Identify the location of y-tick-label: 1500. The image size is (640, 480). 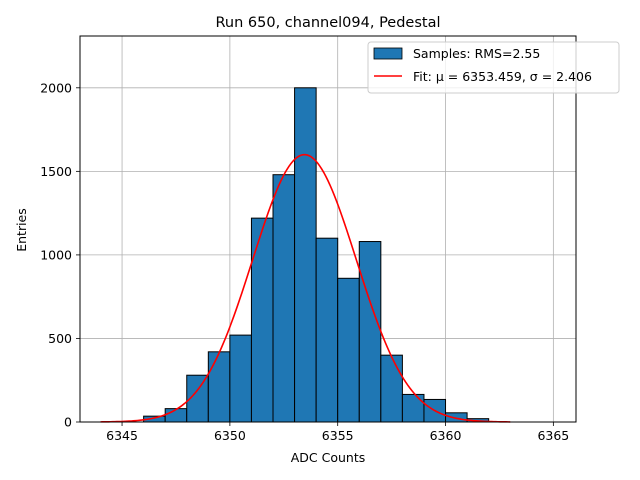
(56, 171).